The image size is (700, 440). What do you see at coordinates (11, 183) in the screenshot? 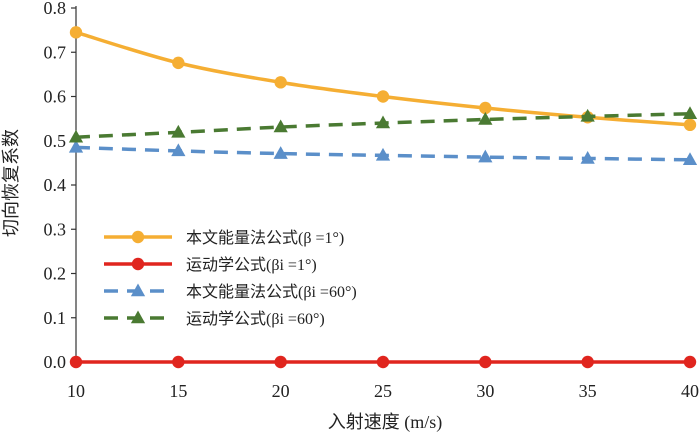
I see `y-axis-title: 切向恢复系数` at bounding box center [11, 183].